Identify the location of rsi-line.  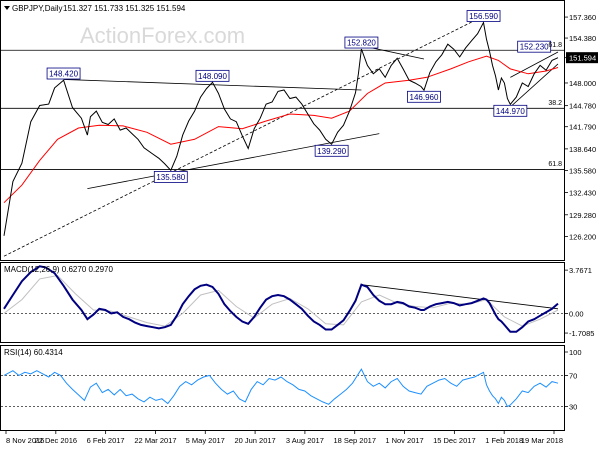
(281, 388).